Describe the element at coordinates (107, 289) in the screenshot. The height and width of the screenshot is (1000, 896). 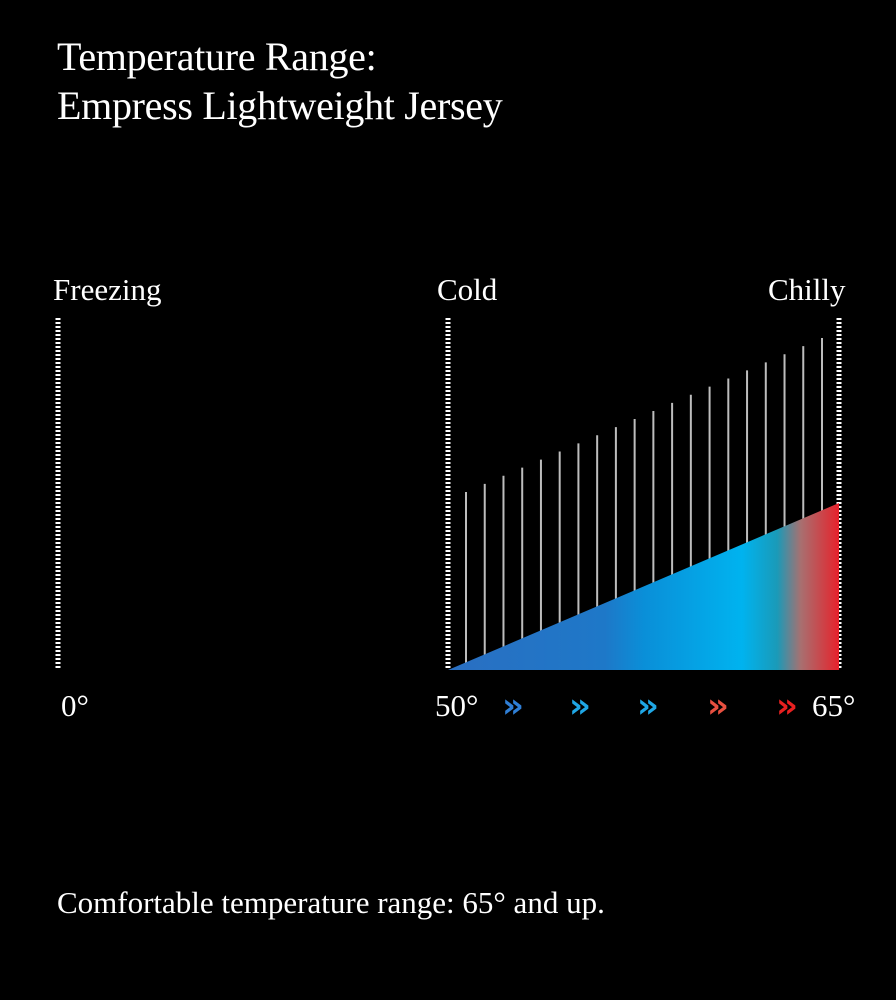
I see `label-freezing: Freezing` at that location.